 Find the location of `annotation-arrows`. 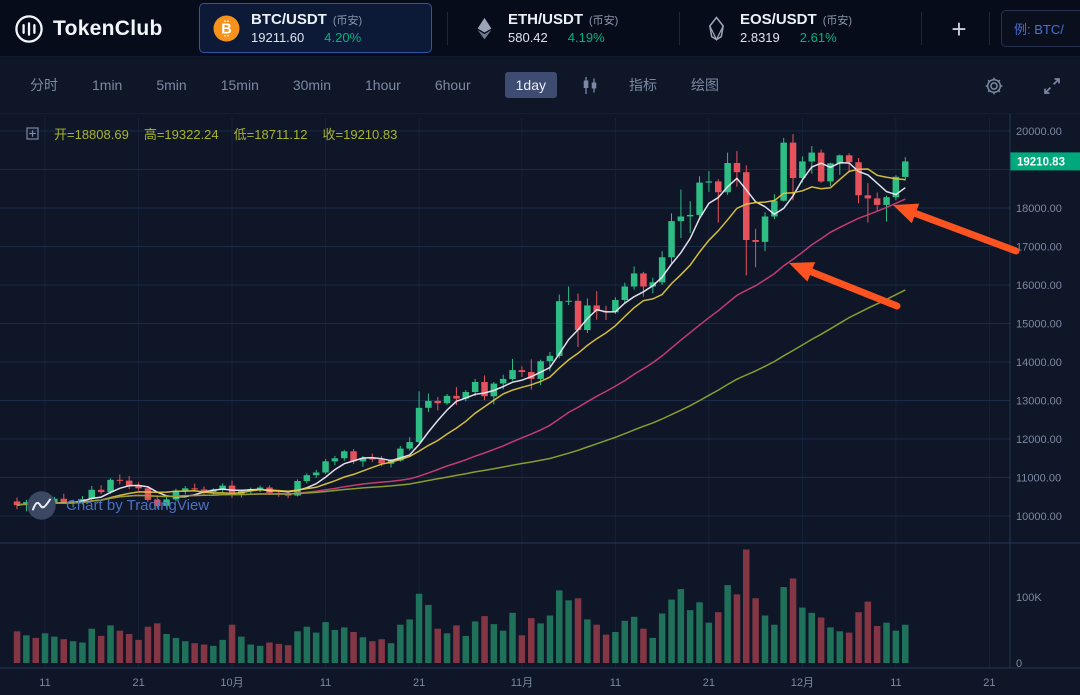

annotation-arrows is located at coordinates (904, 256).